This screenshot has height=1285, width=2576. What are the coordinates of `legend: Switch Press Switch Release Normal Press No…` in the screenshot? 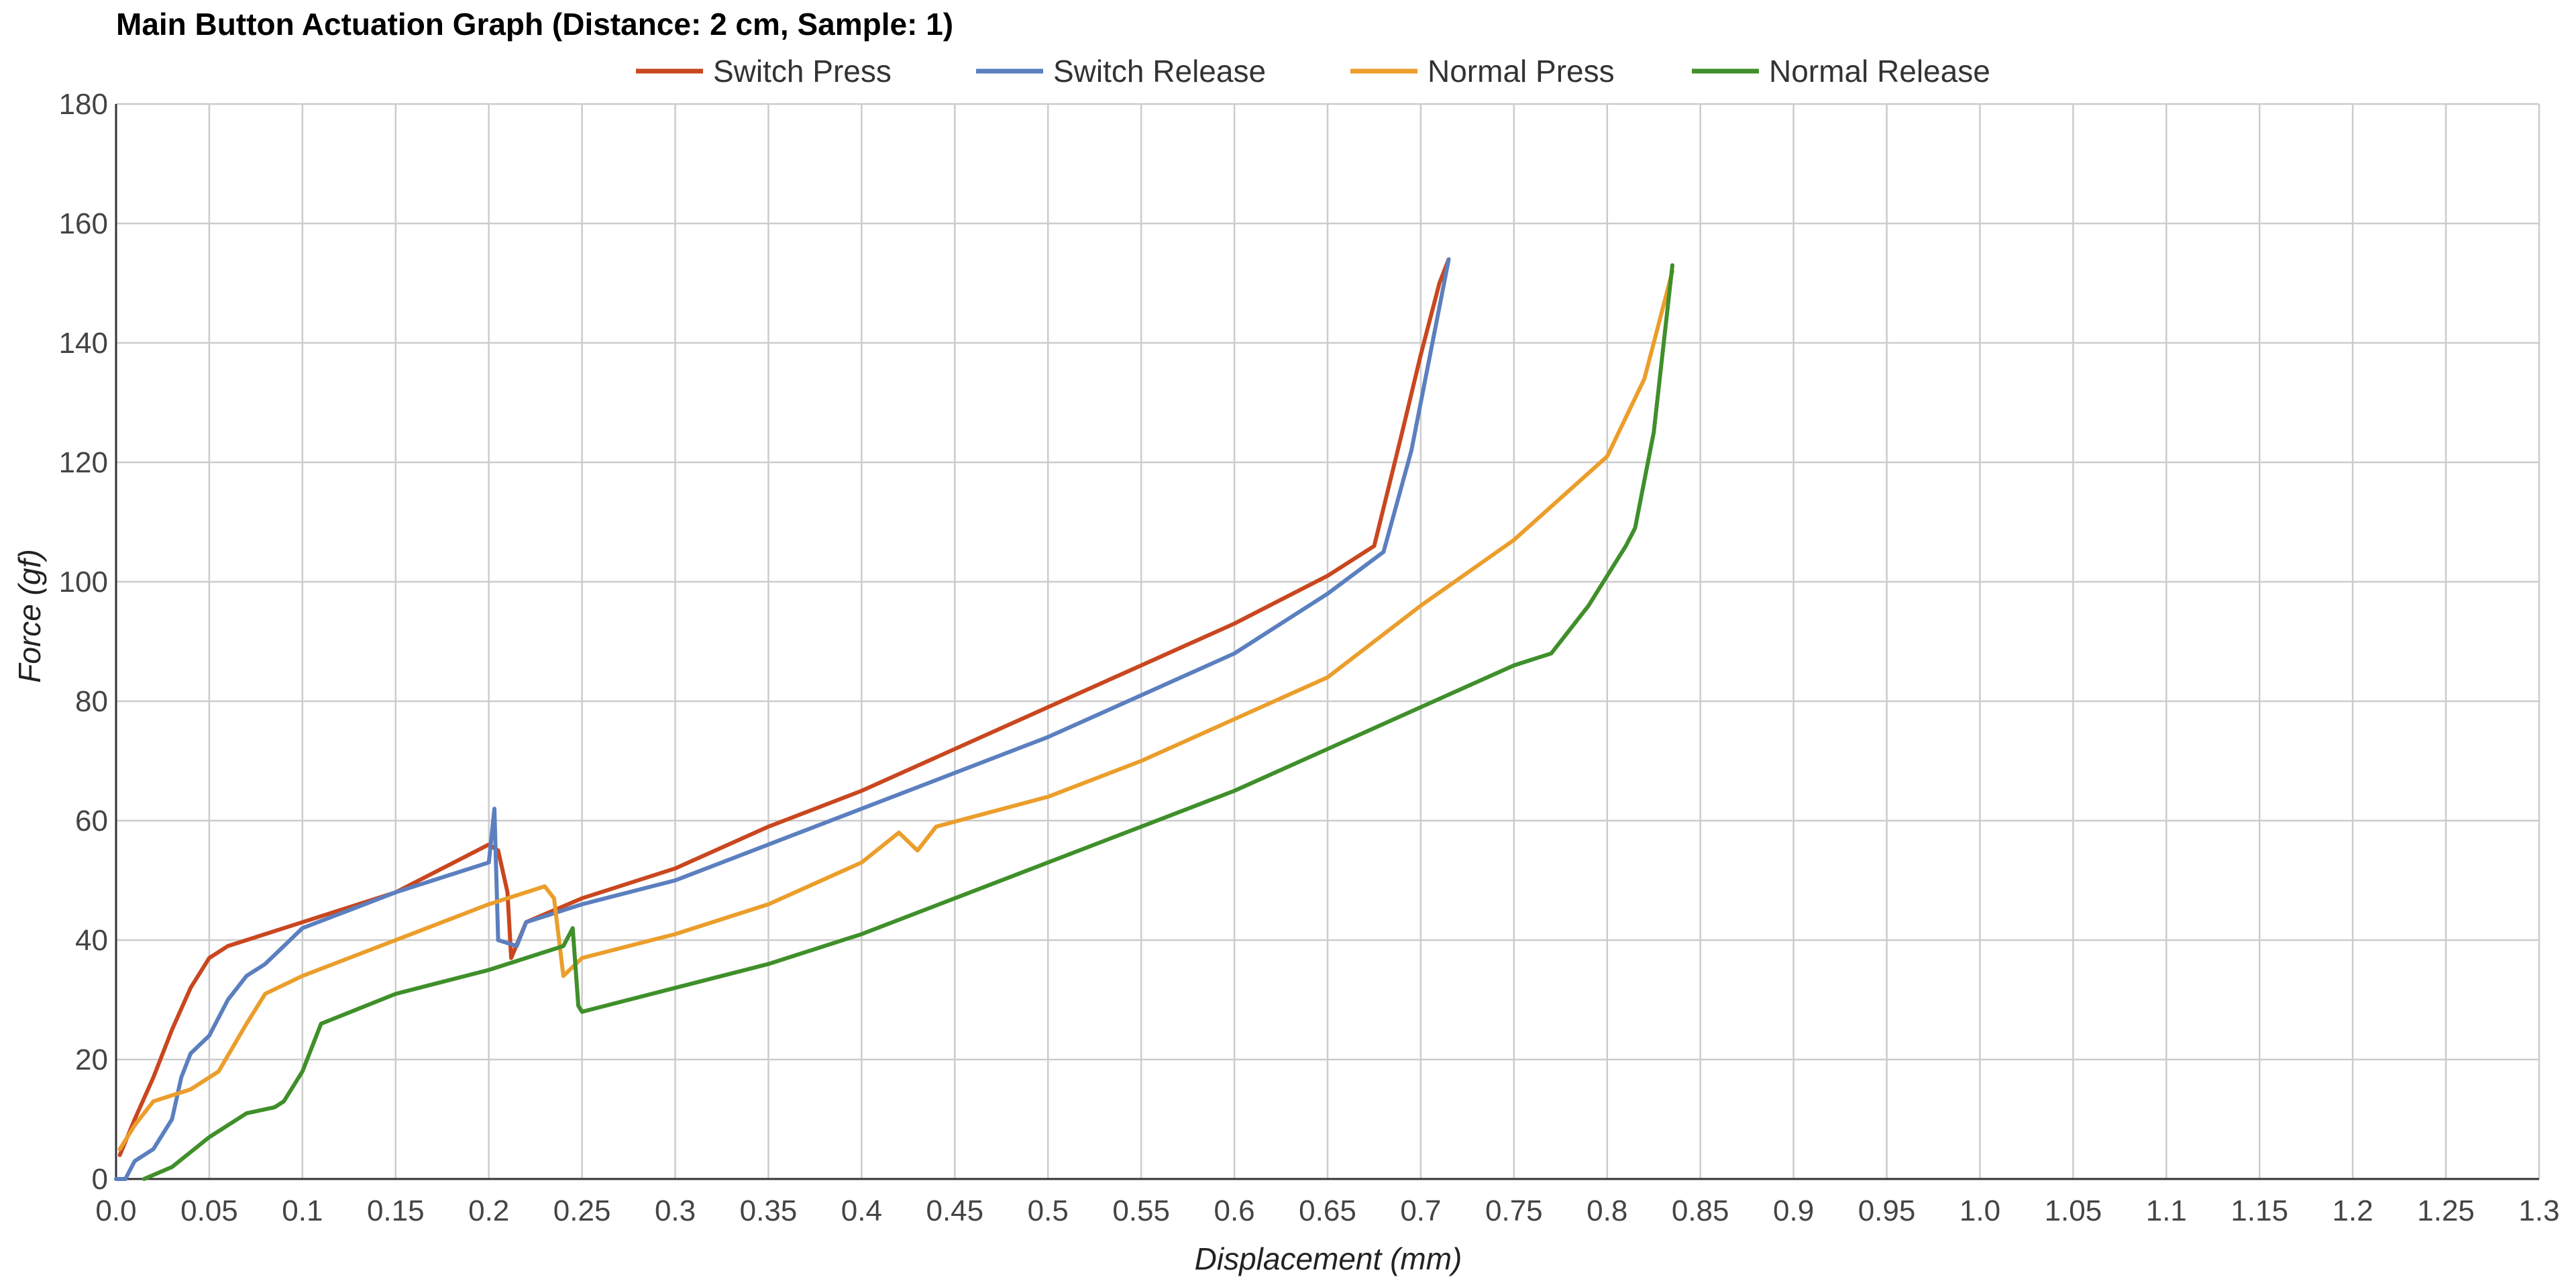 It's located at (1313, 71).